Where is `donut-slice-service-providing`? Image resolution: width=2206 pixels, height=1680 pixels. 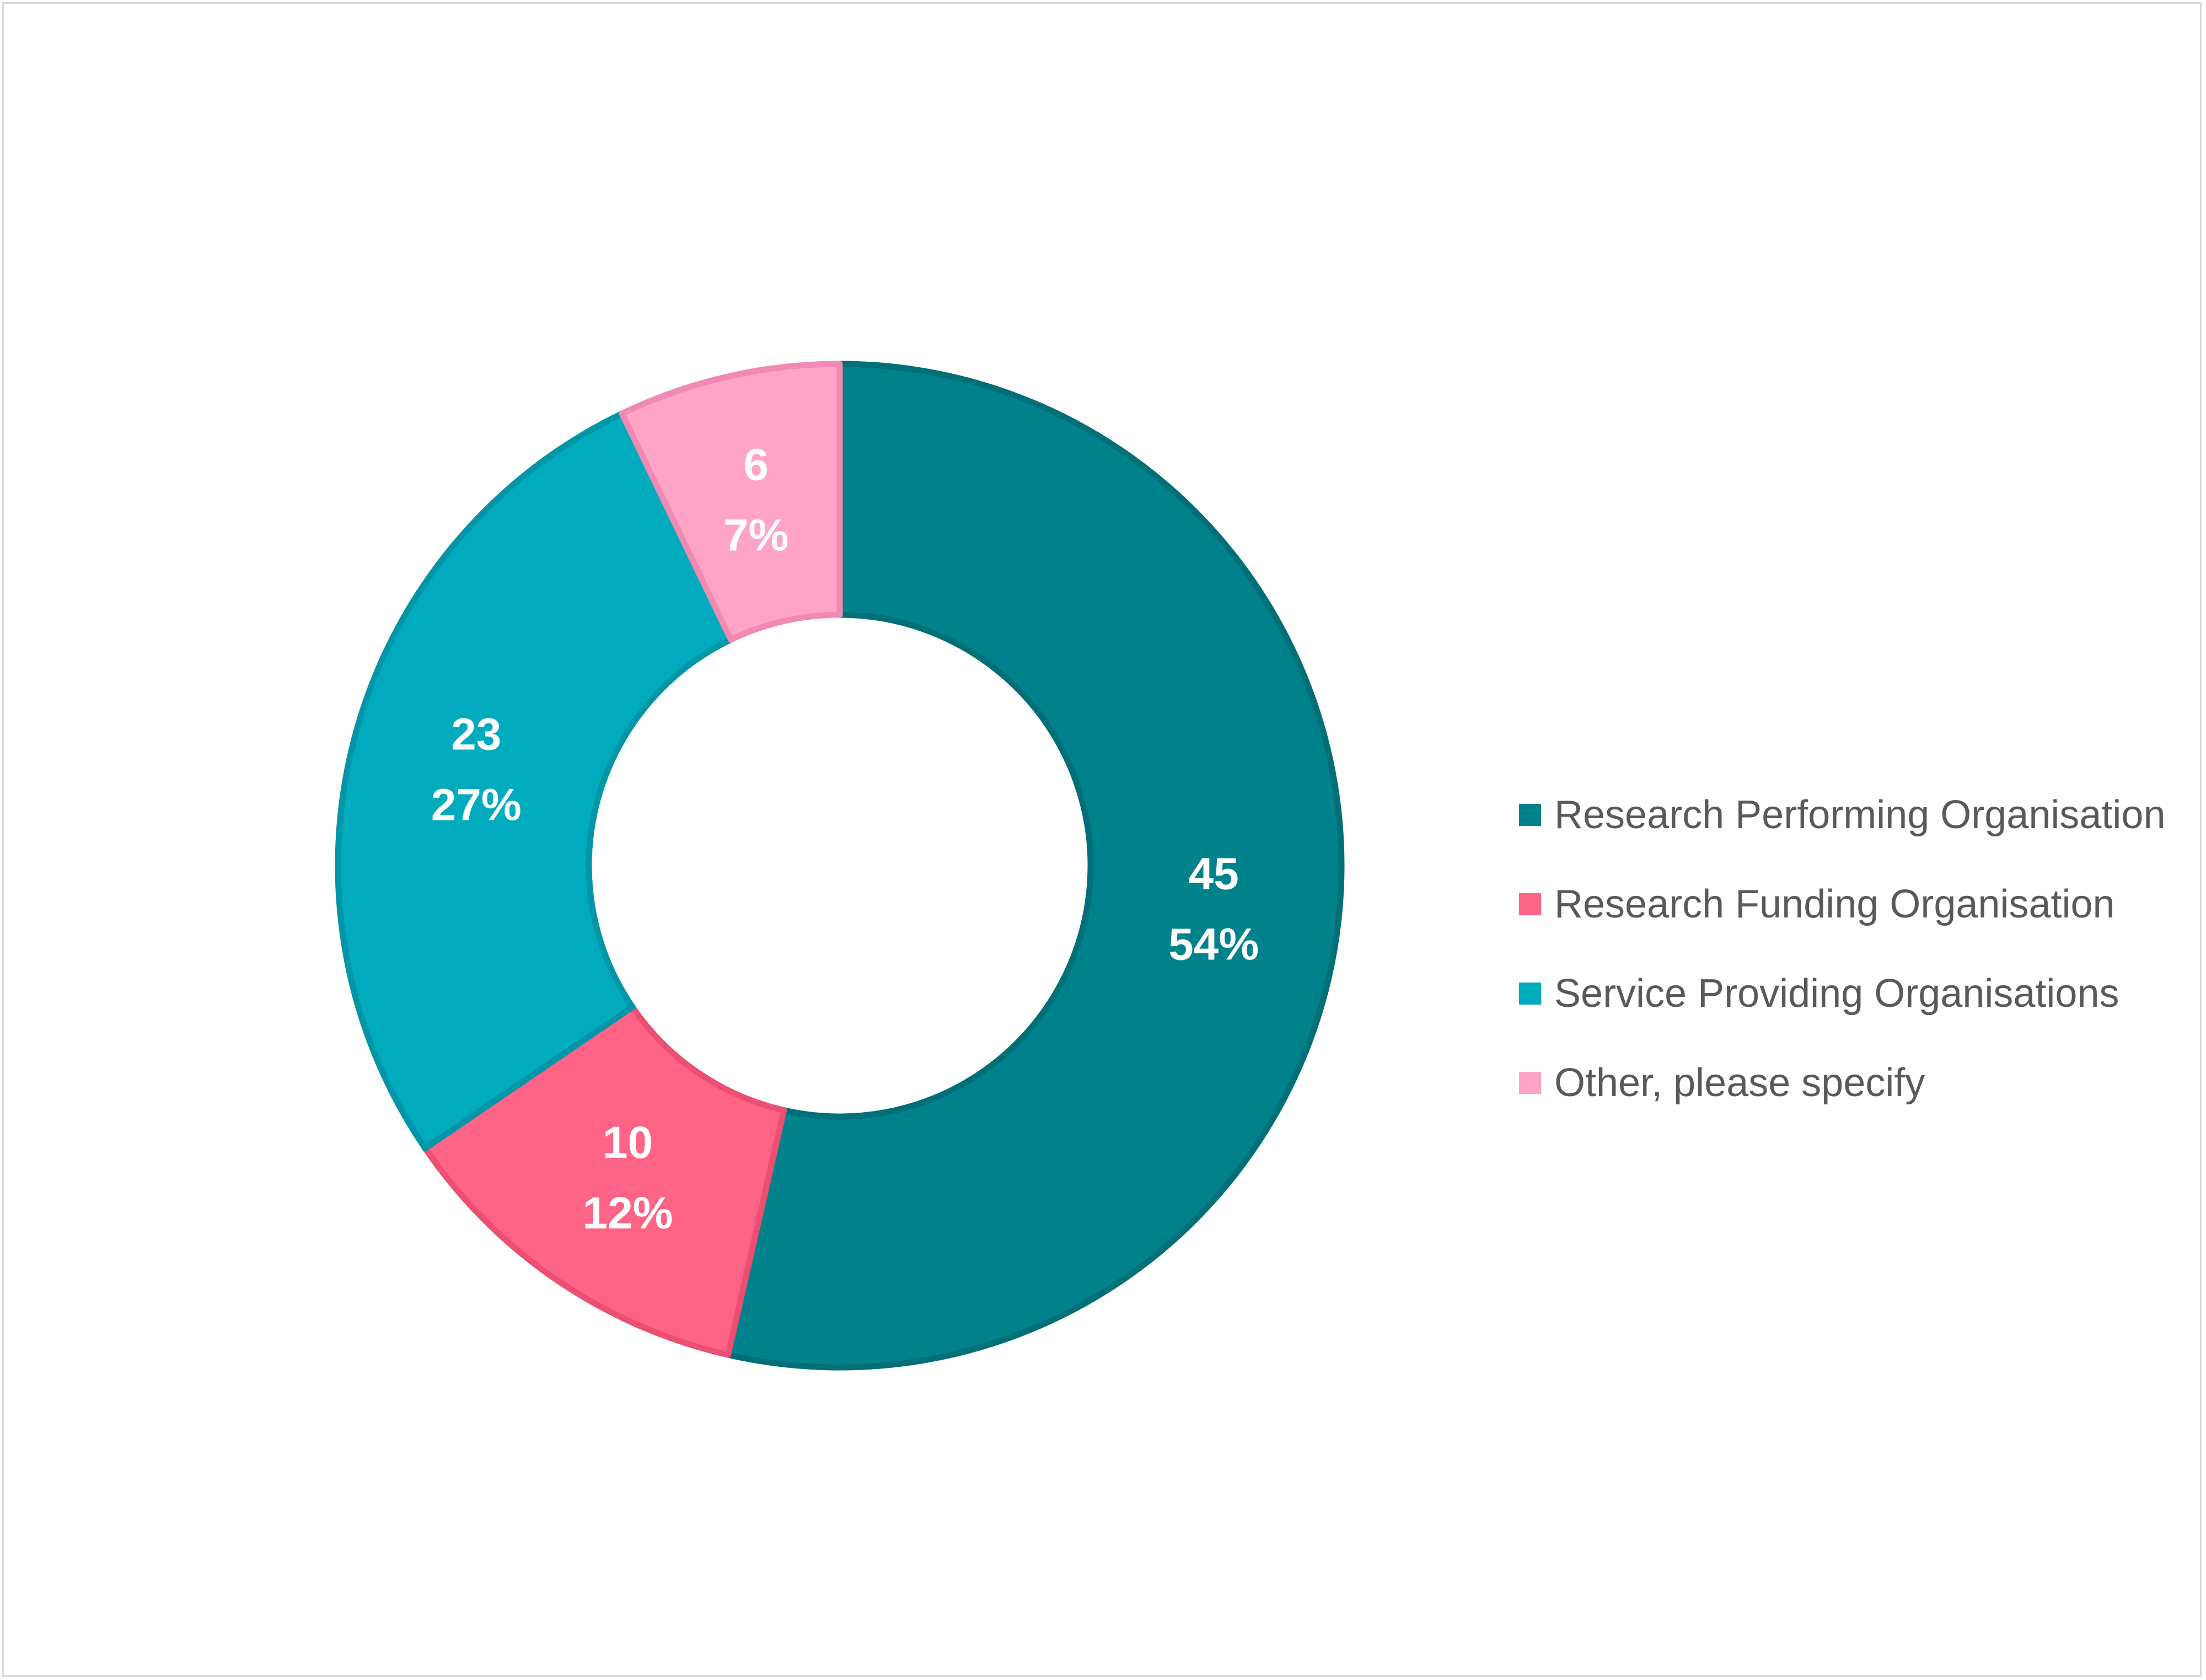
donut-slice-service-providing is located at coordinates (535, 781).